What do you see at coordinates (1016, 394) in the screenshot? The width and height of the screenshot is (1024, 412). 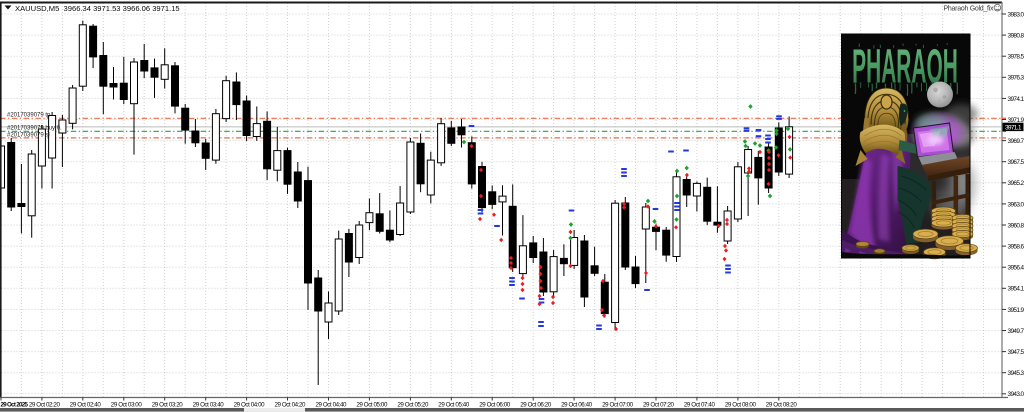 I see `svg-text: 3943.0` at bounding box center [1016, 394].